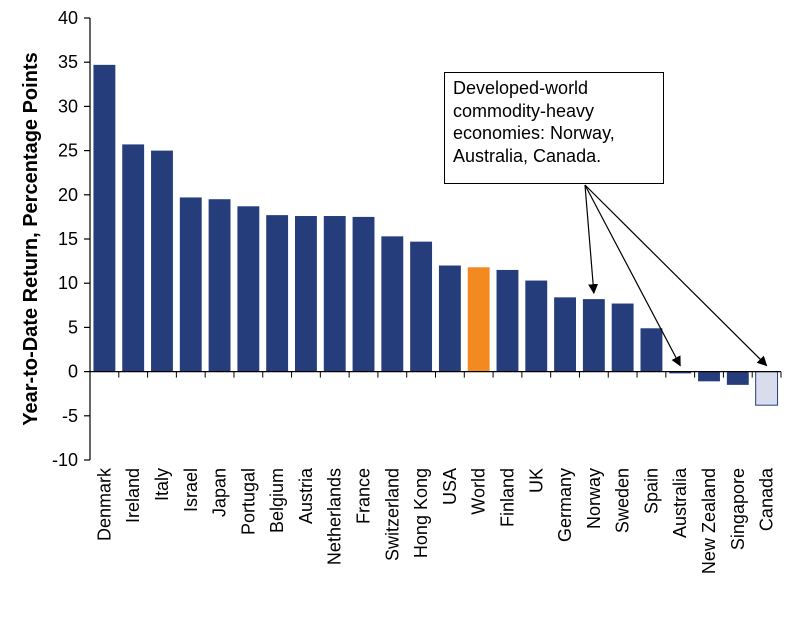 Image resolution: width=793 pixels, height=618 pixels. What do you see at coordinates (521, 88) in the screenshot?
I see `annotation-line-1: Developed-world` at bounding box center [521, 88].